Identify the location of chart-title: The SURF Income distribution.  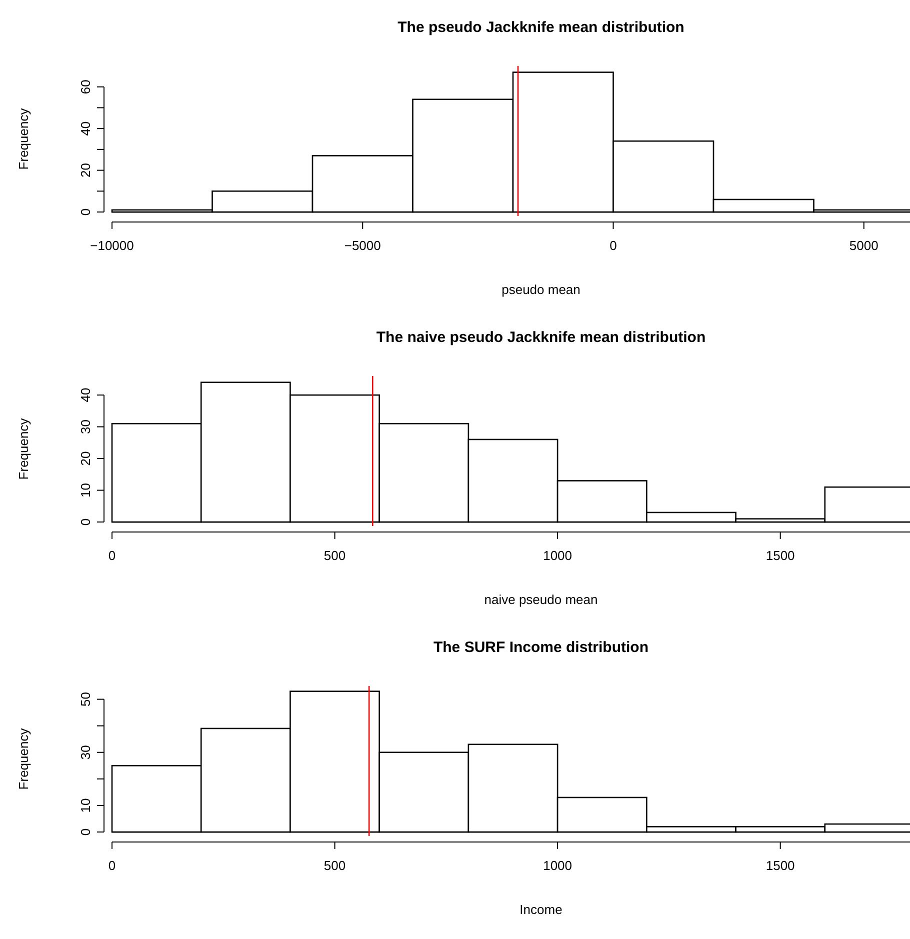
(541, 647).